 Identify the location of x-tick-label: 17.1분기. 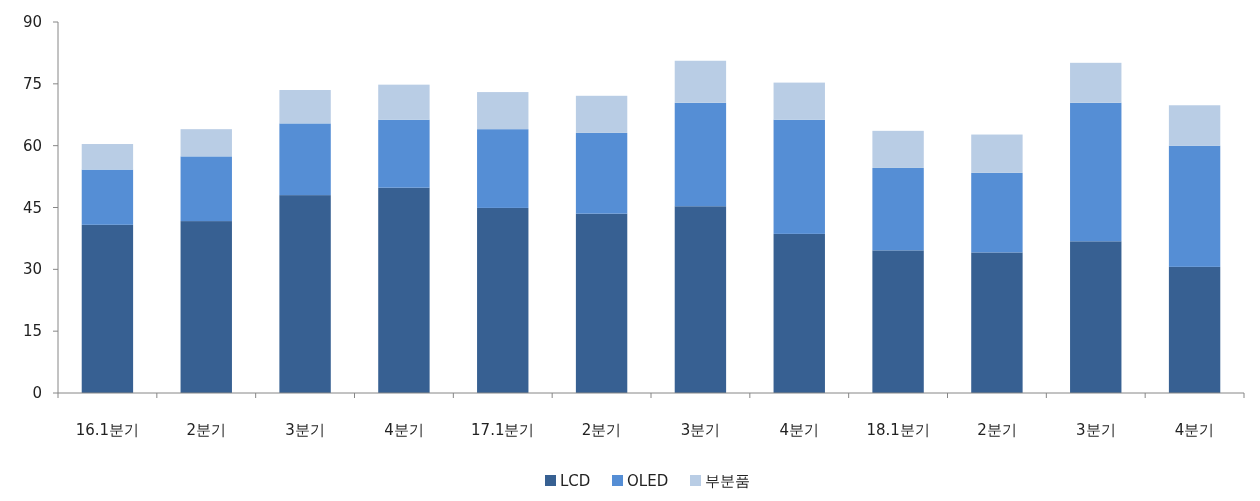
(503, 430).